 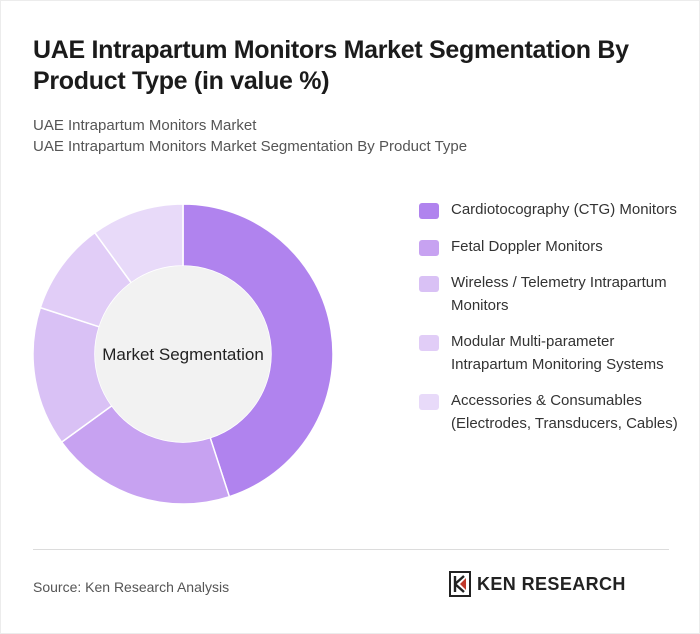 What do you see at coordinates (460, 584) in the screenshot?
I see `ken-logo-icon` at bounding box center [460, 584].